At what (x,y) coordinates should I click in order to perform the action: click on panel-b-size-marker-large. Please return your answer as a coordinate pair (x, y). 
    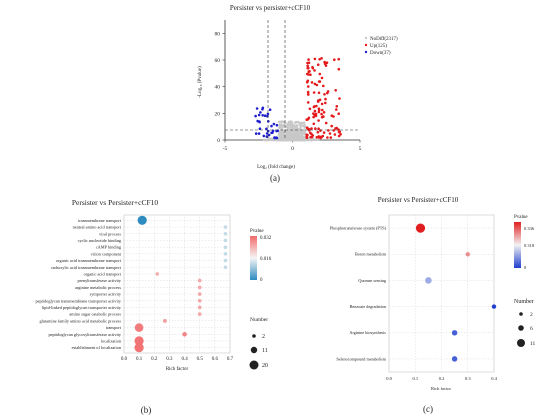
    Looking at the image, I should click on (254, 365).